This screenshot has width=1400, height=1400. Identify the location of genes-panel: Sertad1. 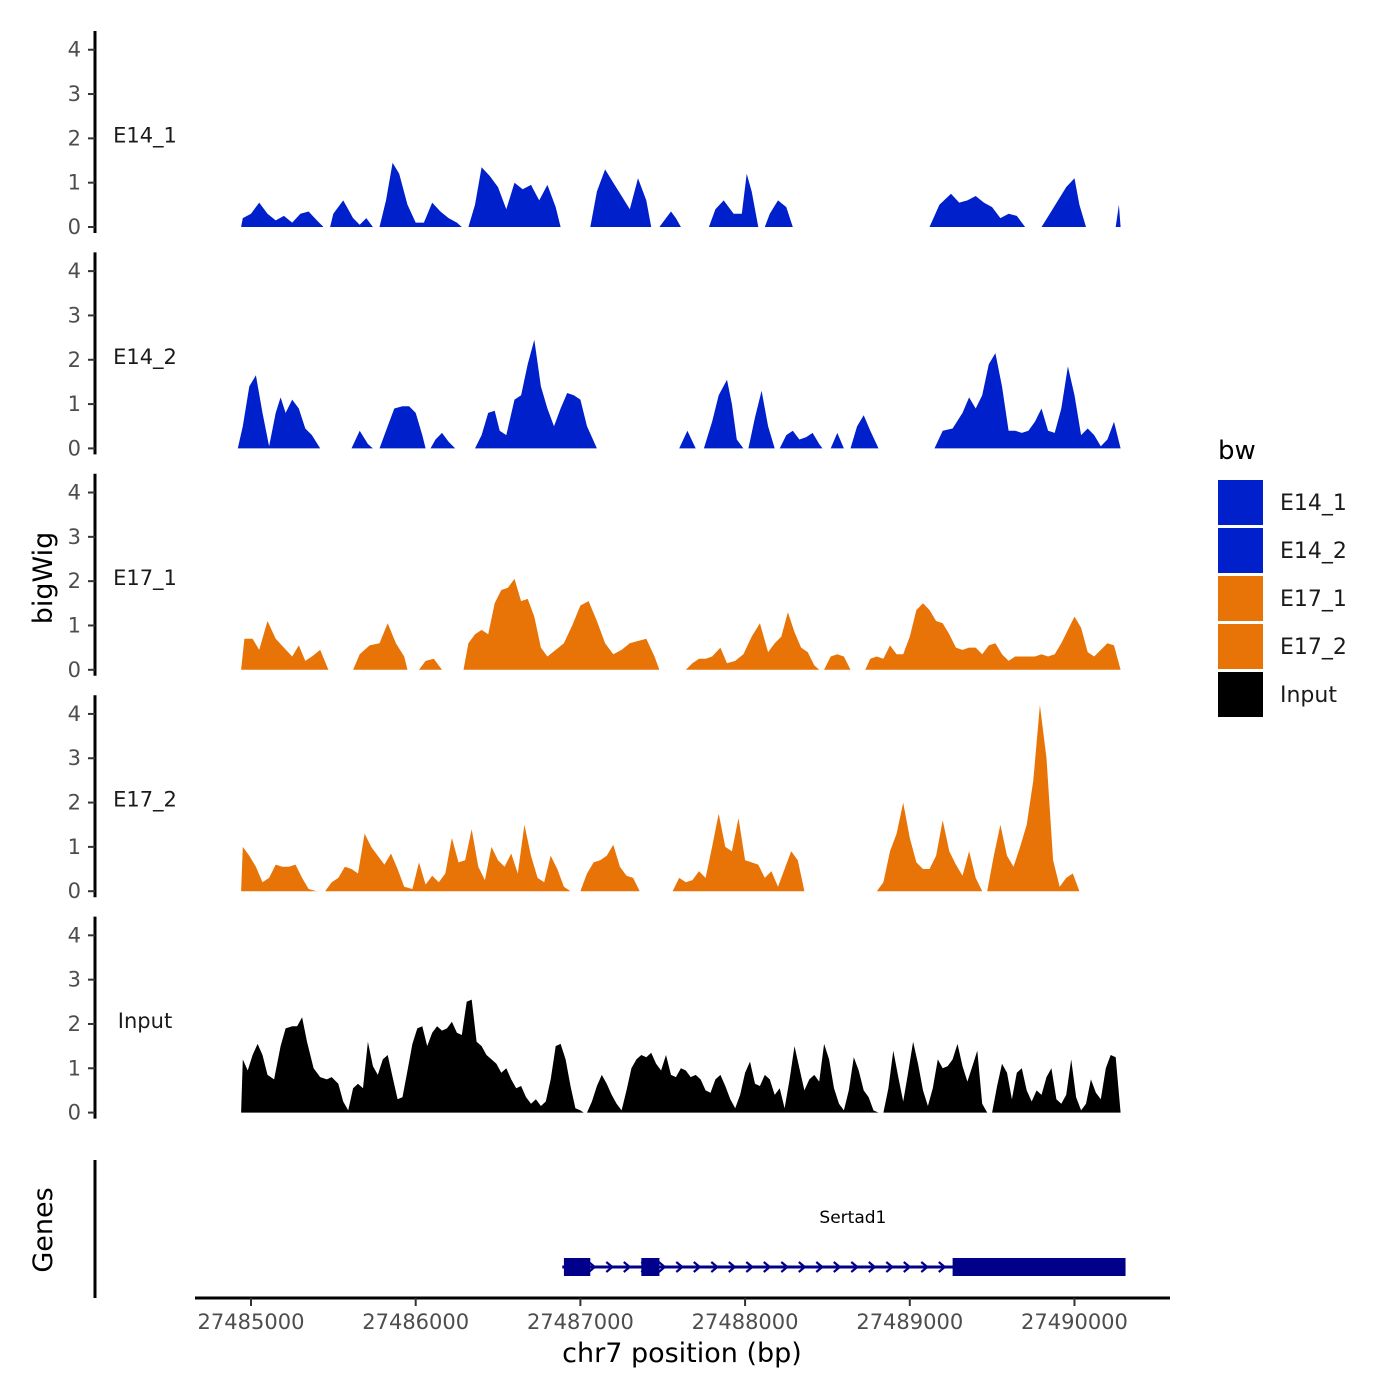
(609, 1229).